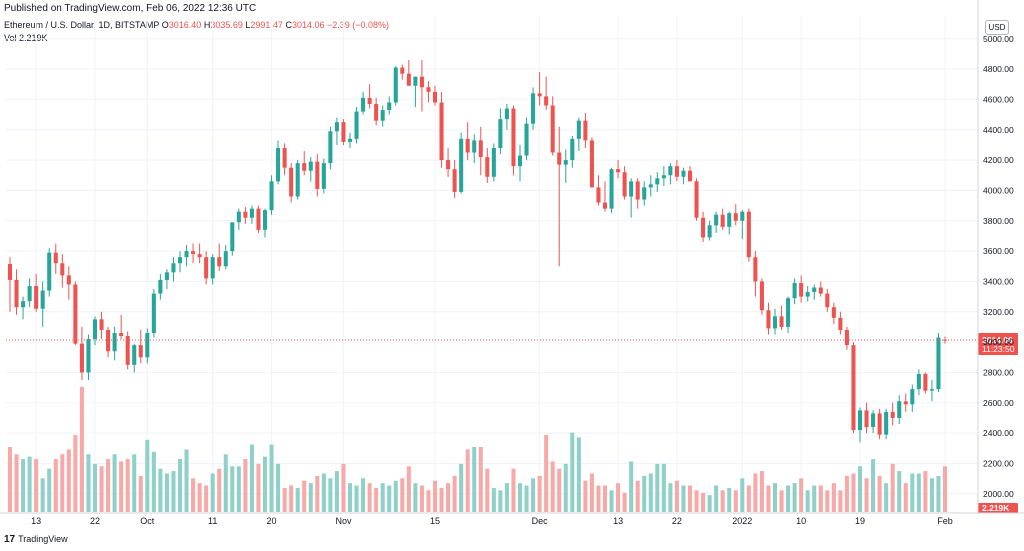  I want to click on symbol-name: Ethereum / U.S. Dollar, 1D, BITSTAMP, so click(82, 25).